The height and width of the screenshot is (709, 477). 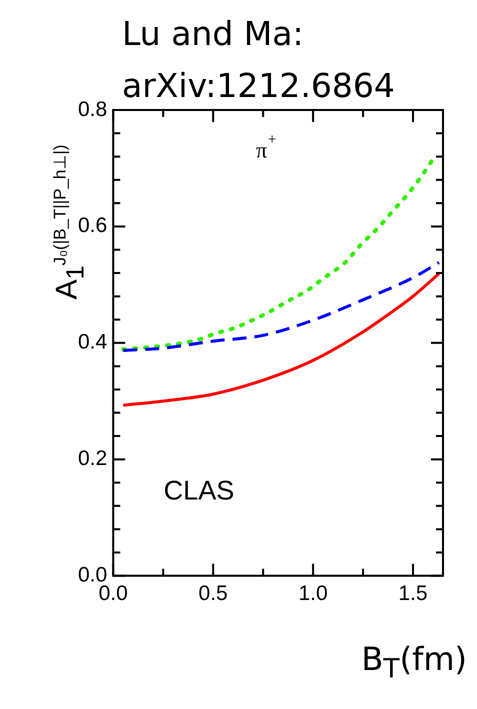 What do you see at coordinates (93, 458) in the screenshot?
I see `y-tick-label: 0.2` at bounding box center [93, 458].